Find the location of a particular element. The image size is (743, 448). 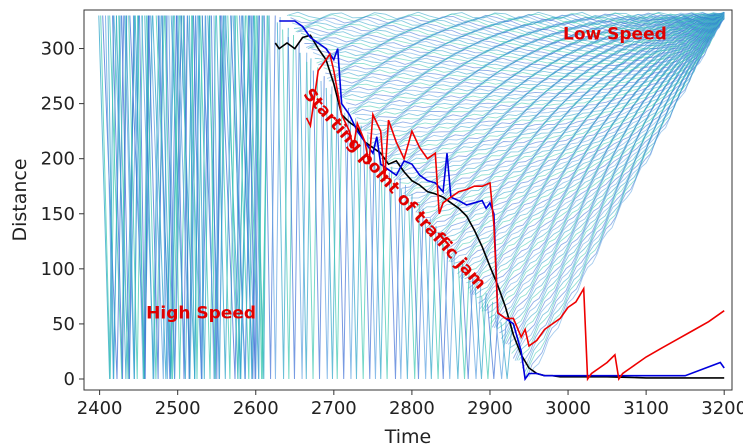

x-tick-label: 3200 is located at coordinates (722, 408).